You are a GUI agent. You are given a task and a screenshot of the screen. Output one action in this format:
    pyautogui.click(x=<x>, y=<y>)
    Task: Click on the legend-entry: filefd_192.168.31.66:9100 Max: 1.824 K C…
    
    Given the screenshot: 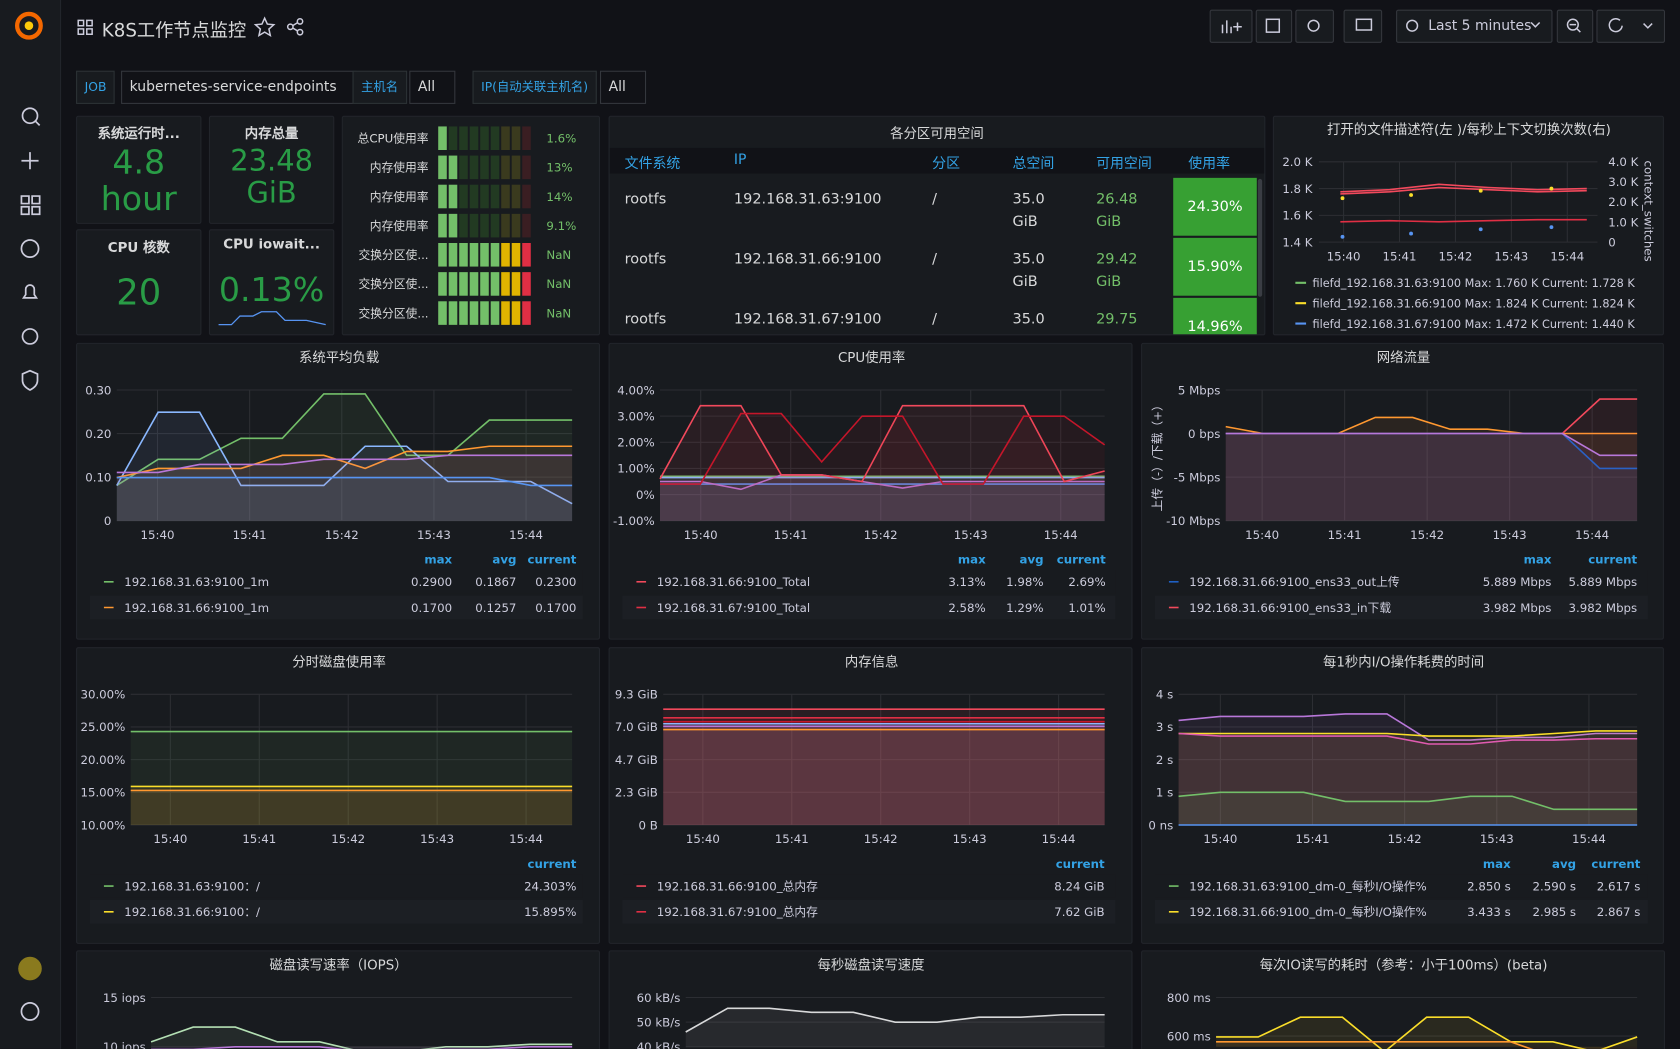 What is the action you would take?
    pyautogui.click(x=1474, y=304)
    